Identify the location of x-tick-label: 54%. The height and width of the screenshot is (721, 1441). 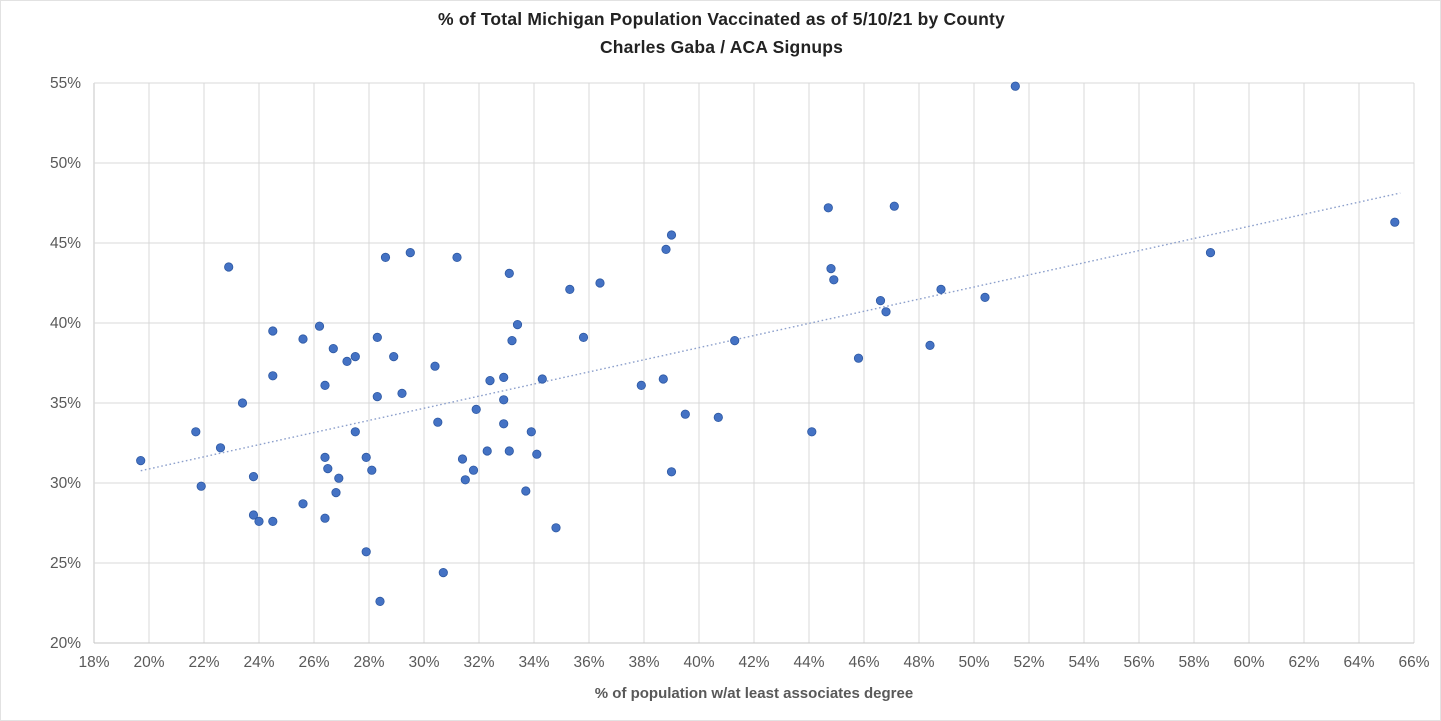
(1083, 662).